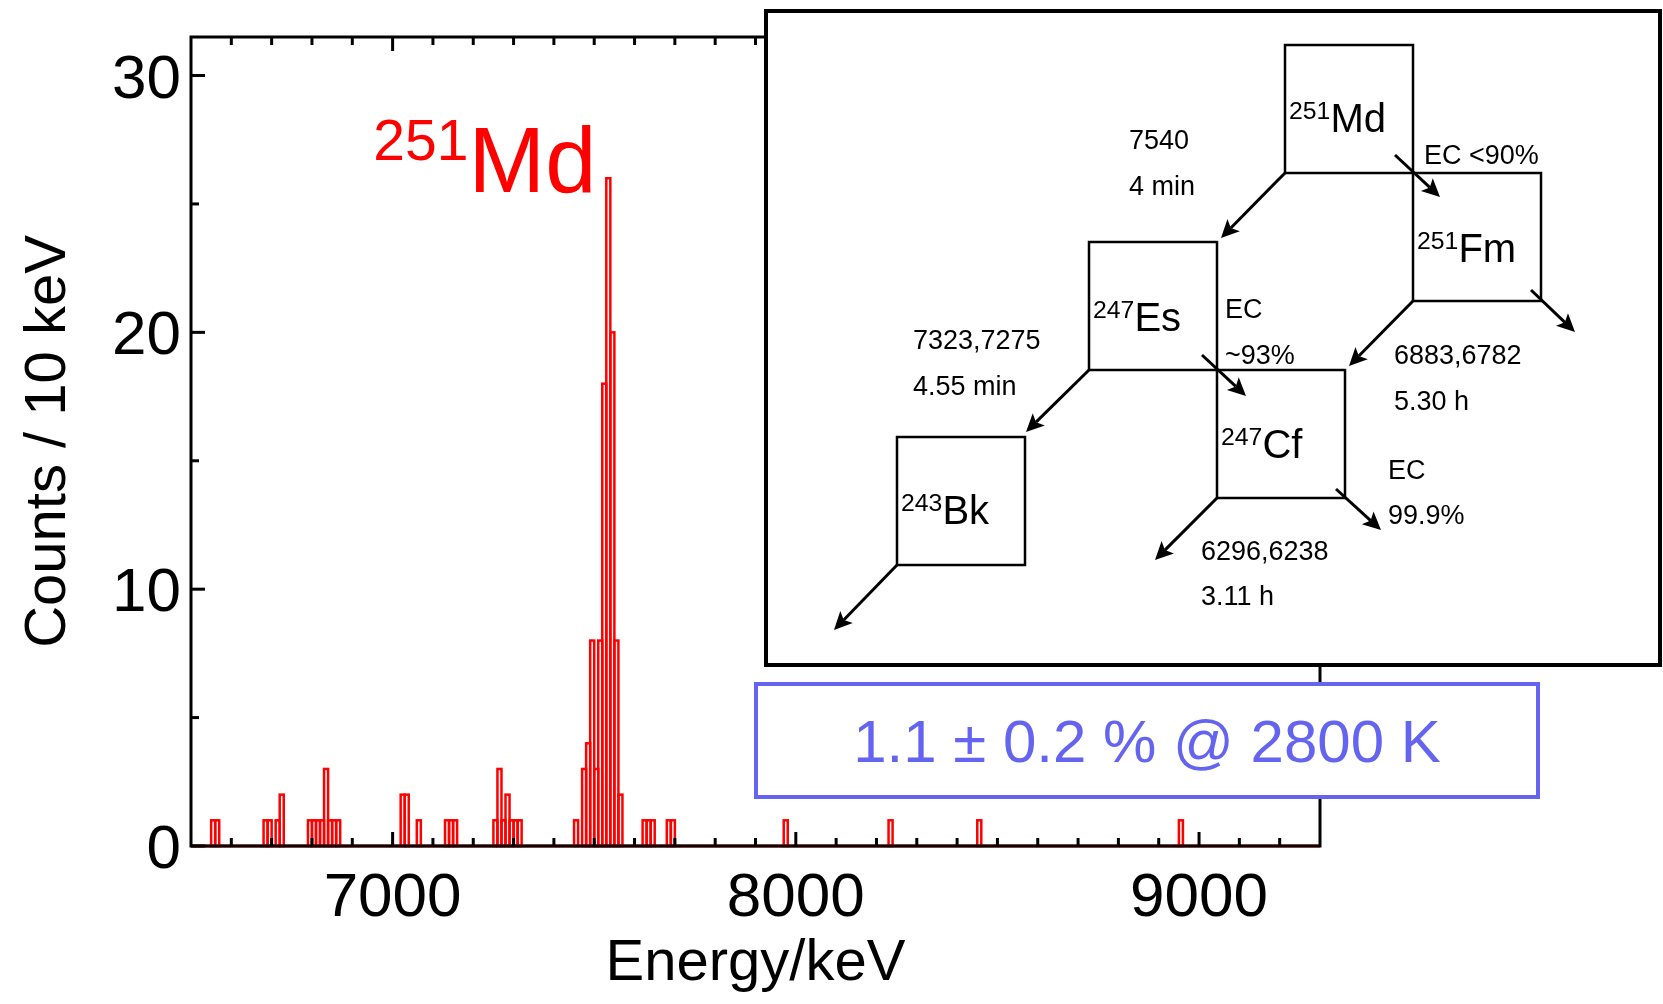  What do you see at coordinates (1137, 317) in the screenshot?
I see `annotation: $^{247}$Es` at bounding box center [1137, 317].